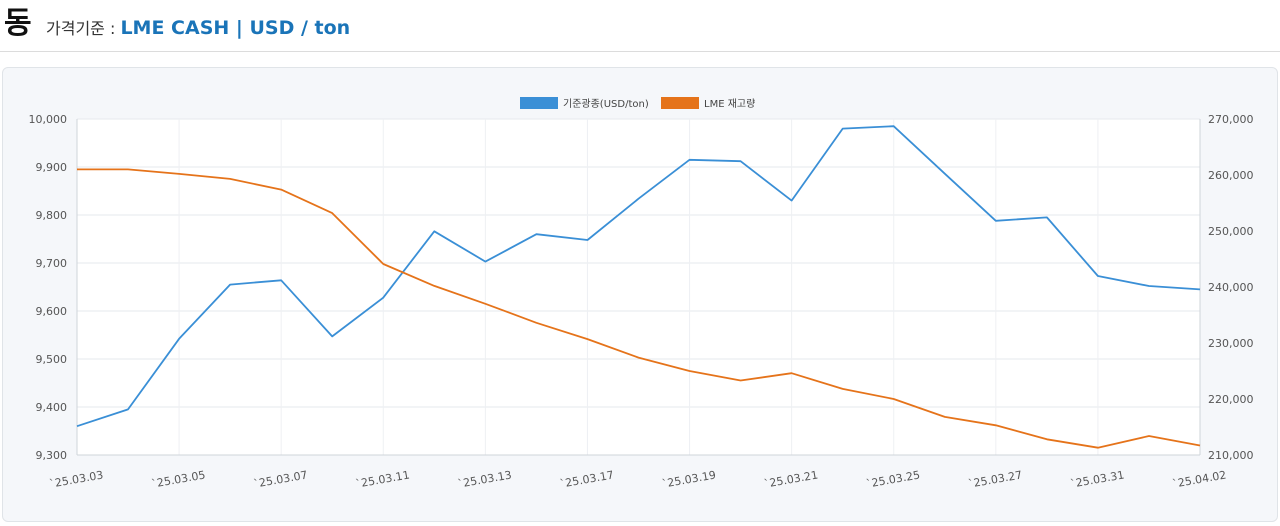 This screenshot has height=526, width=1280. Describe the element at coordinates (791, 479) in the screenshot. I see `x-tick-label: `25.03.21` at that location.